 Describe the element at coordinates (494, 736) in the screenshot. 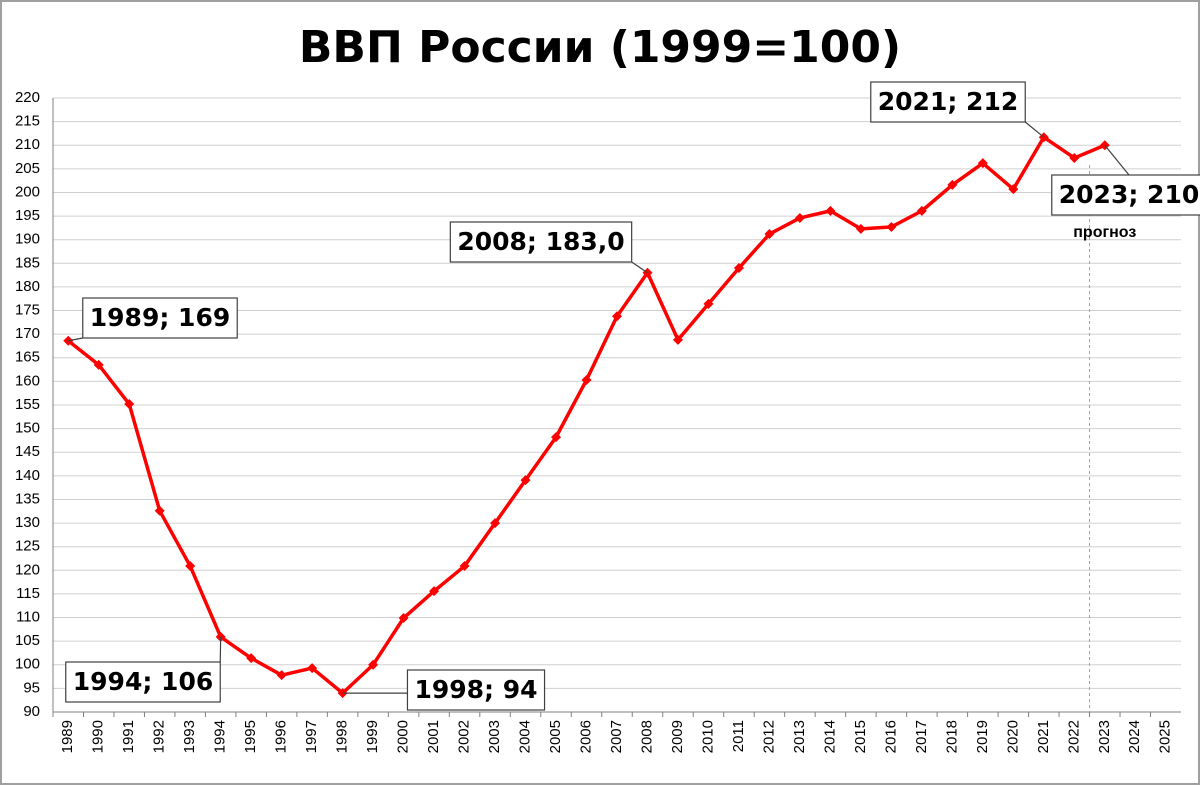

I see `x-tick-label: 2003` at that location.